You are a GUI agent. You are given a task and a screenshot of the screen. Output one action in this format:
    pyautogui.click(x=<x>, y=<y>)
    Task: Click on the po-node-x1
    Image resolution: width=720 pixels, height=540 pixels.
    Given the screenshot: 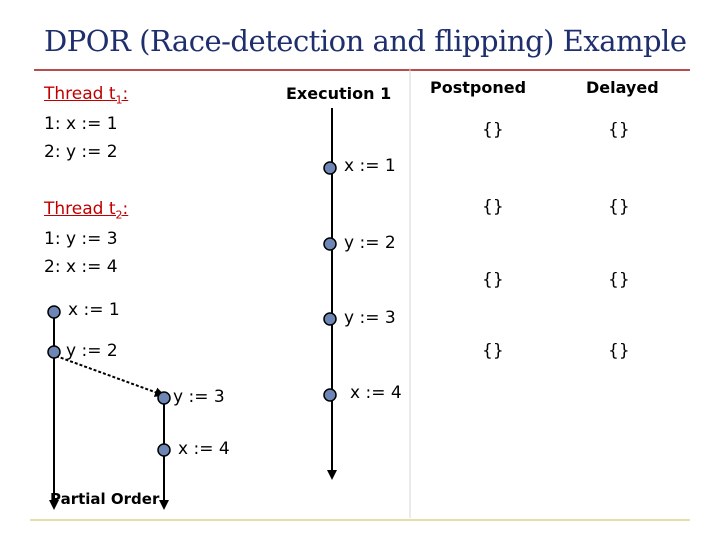 What is the action you would take?
    pyautogui.click(x=54, y=312)
    